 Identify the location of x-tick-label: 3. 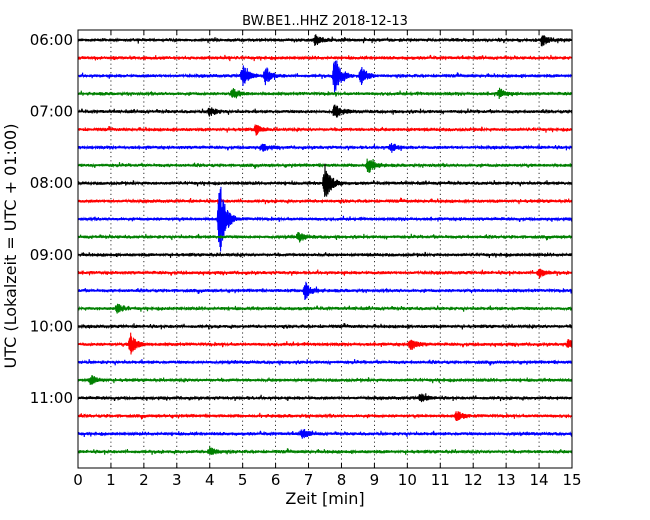
(177, 480).